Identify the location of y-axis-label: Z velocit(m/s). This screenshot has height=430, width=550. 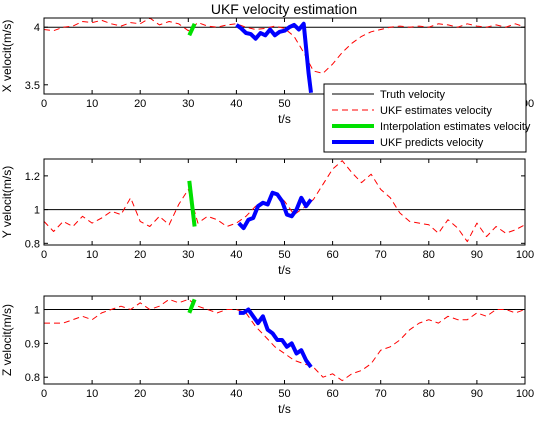
(7, 340).